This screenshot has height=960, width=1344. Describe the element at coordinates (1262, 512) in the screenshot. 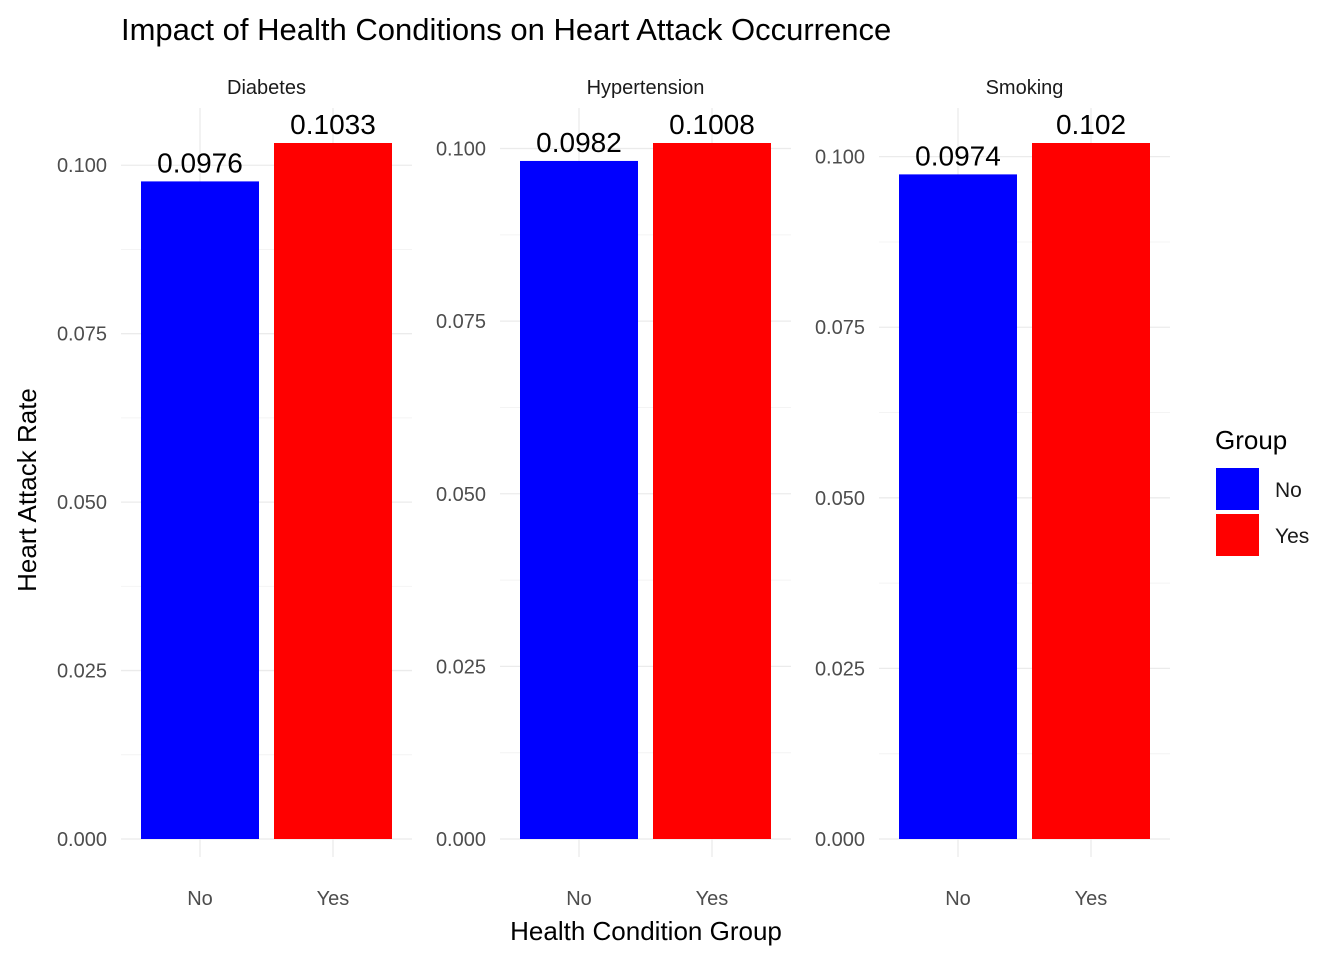

I see `legend-entries: No Yes` at that location.